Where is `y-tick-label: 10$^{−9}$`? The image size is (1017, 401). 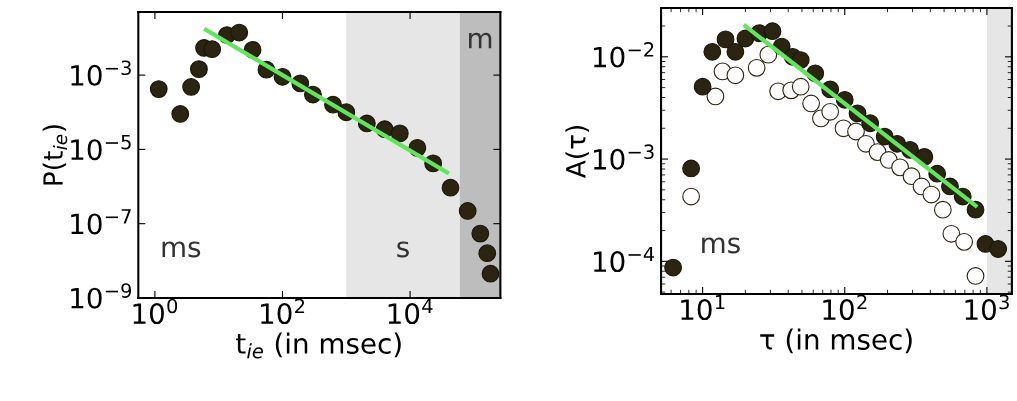
y-tick-label: 10$^{−9}$ is located at coordinates (101, 296).